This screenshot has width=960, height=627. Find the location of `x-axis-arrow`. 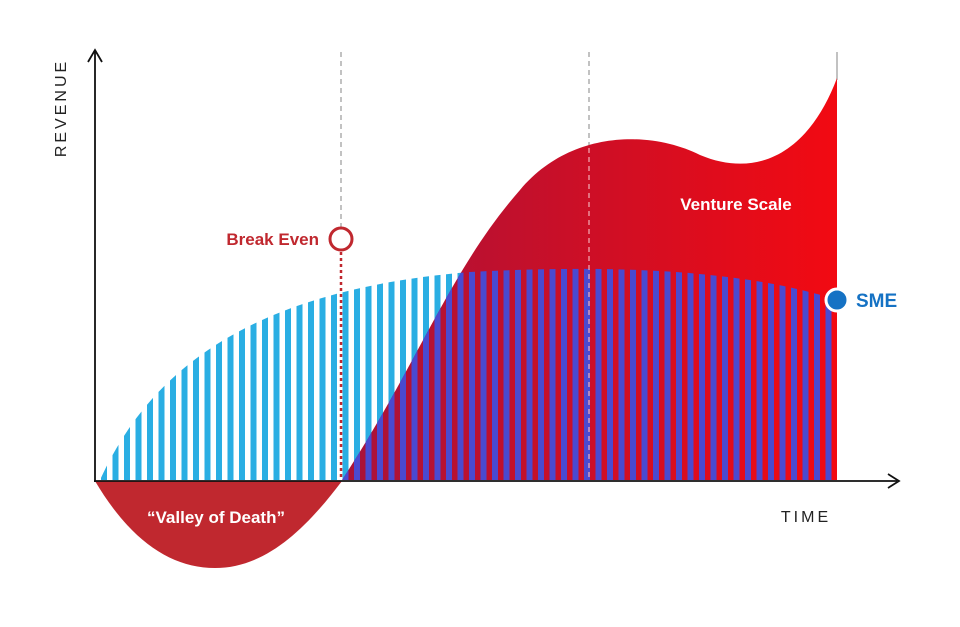

x-axis-arrow is located at coordinates (894, 481).